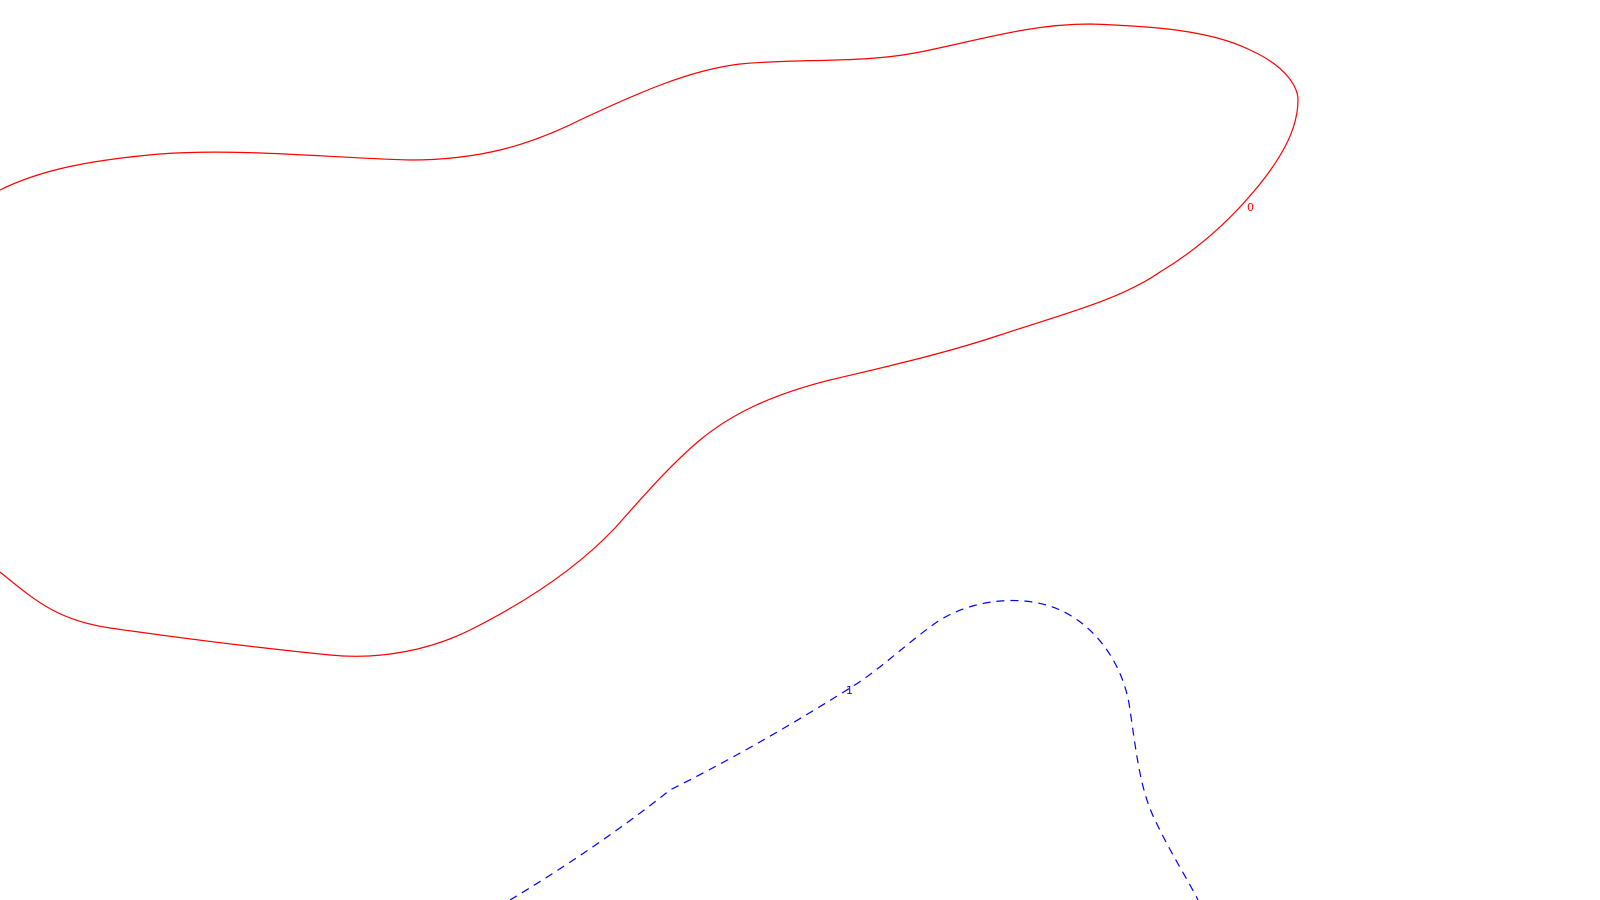 This screenshot has width=1600, height=900. What do you see at coordinates (849, 690) in the screenshot?
I see `contour-label-1: 1` at bounding box center [849, 690].